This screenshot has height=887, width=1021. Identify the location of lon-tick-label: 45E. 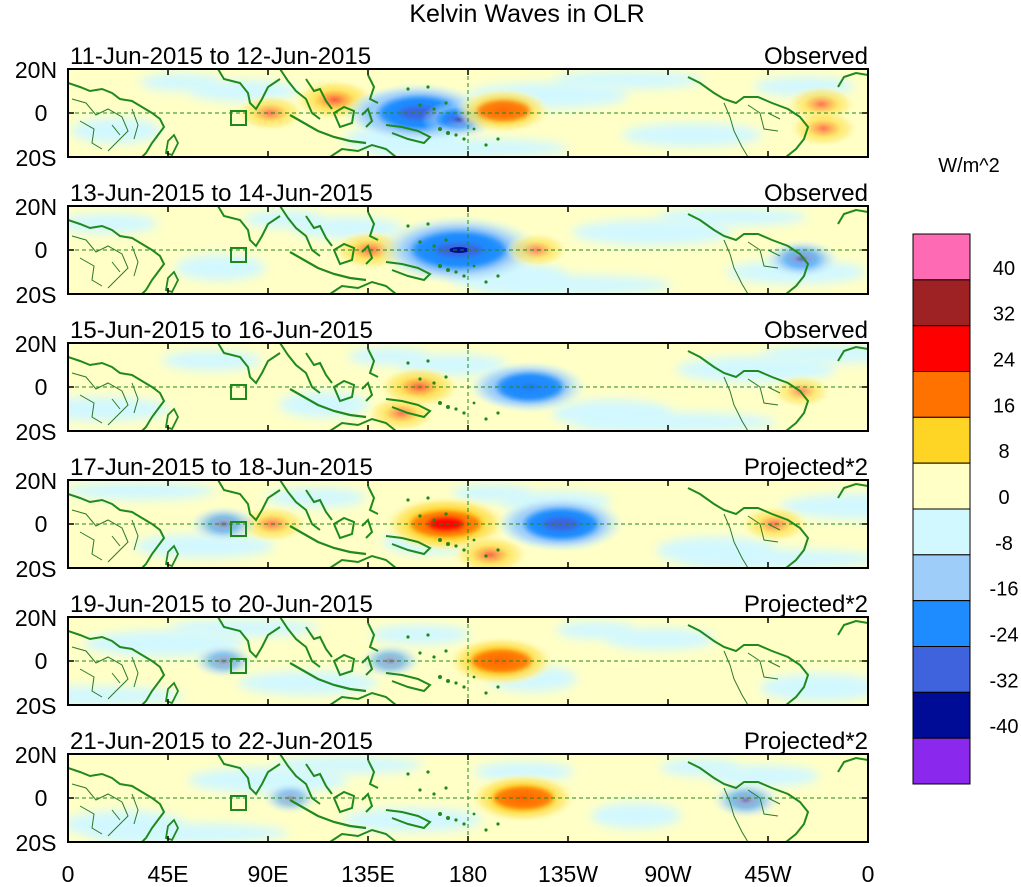
(168, 874).